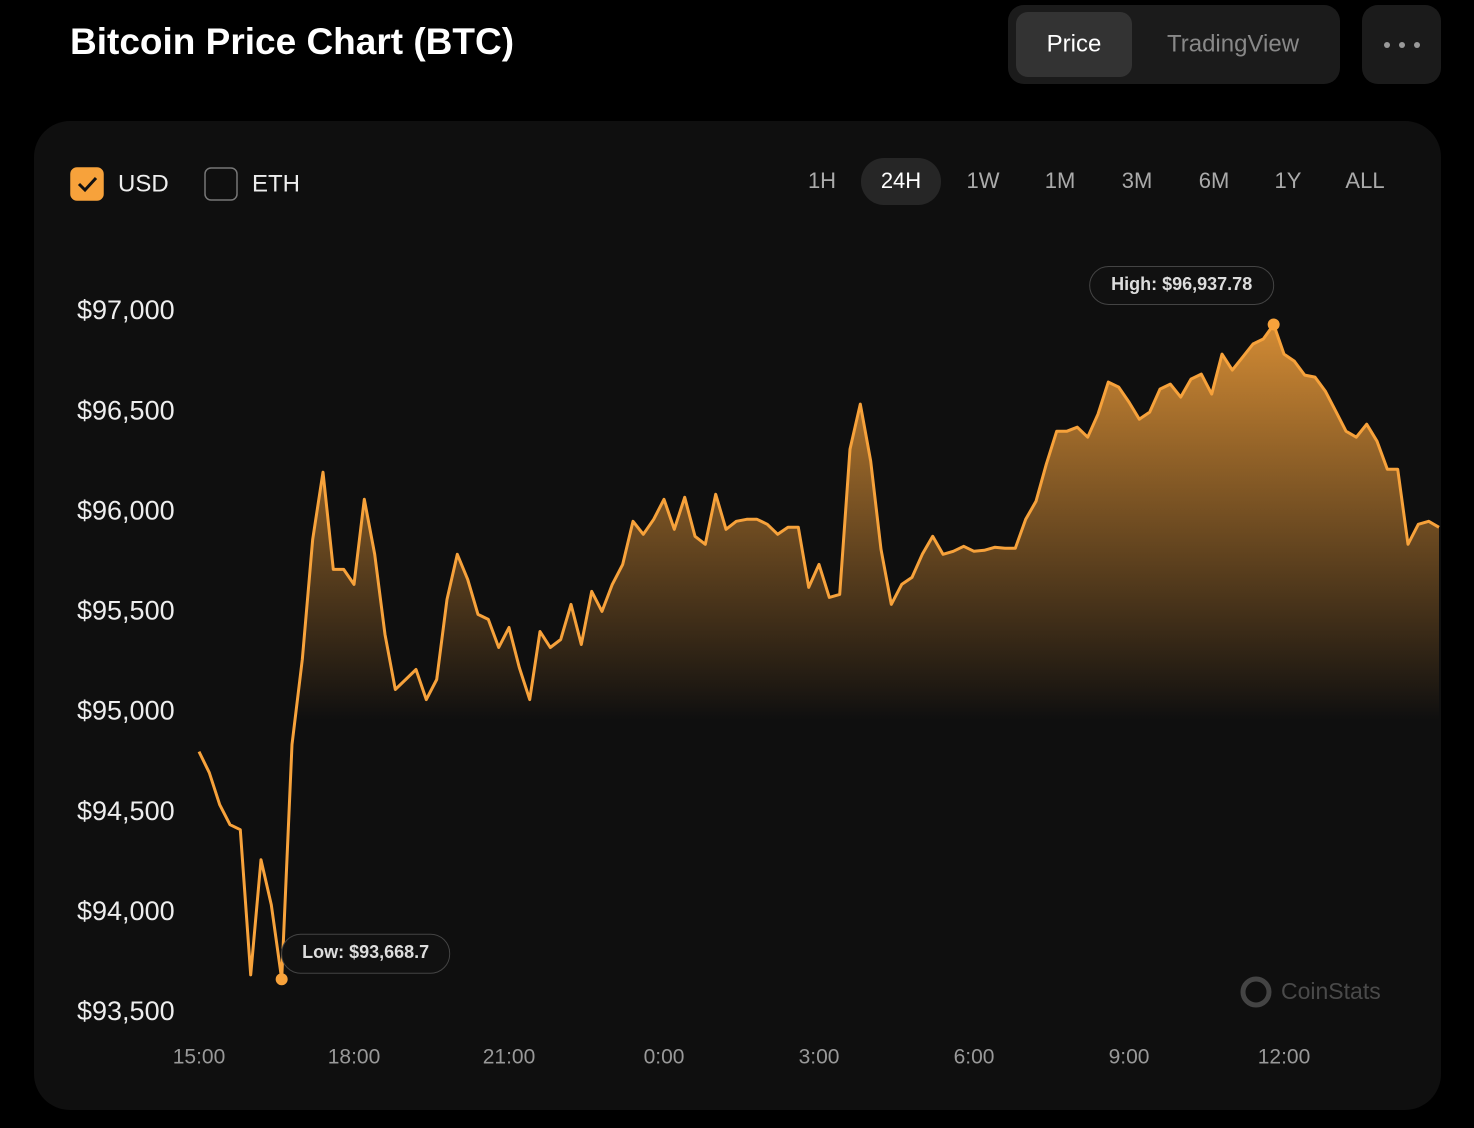 The image size is (1474, 1128). What do you see at coordinates (974, 1057) in the screenshot?
I see `x-tick-label: 6:00` at bounding box center [974, 1057].